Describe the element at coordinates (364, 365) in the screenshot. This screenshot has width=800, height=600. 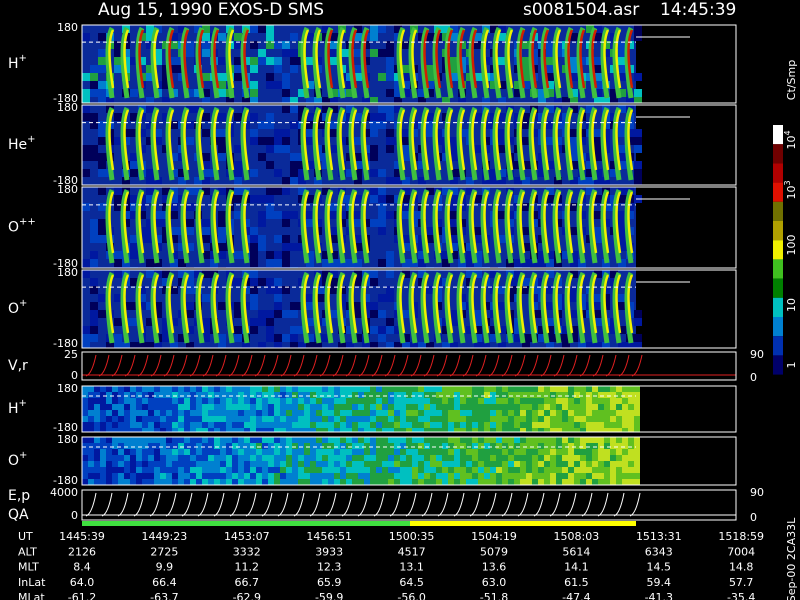
I see `trace` at that location.